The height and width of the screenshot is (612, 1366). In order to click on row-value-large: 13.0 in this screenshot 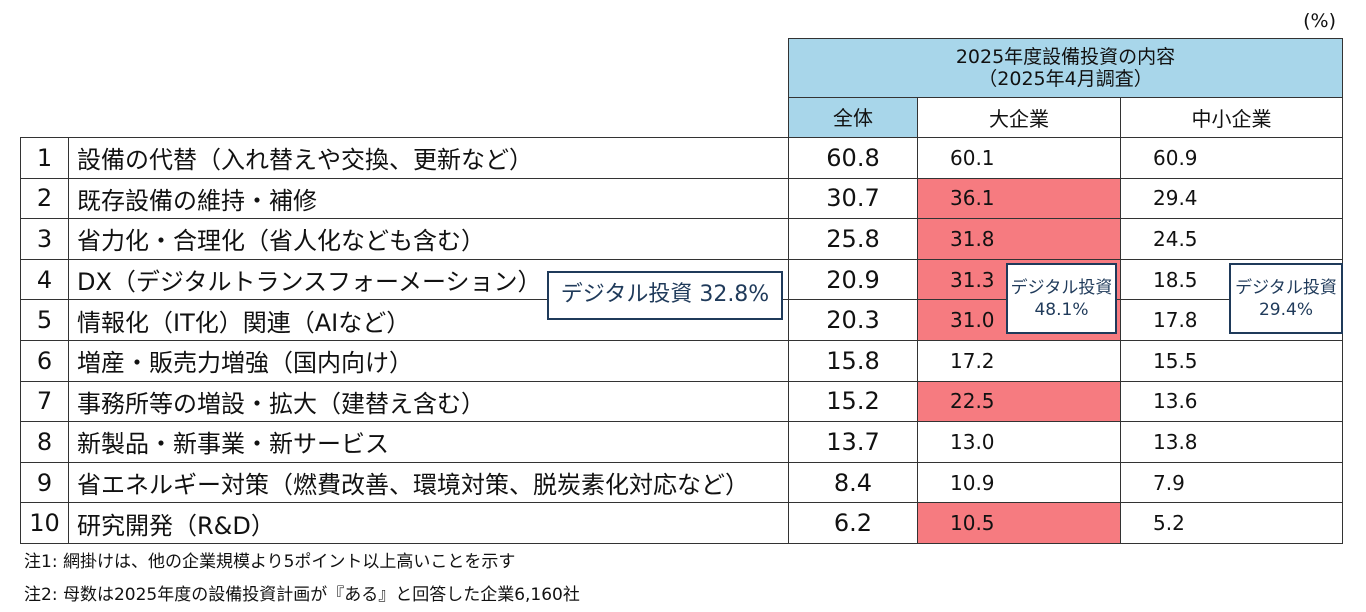, I will do `click(1019, 442)`.